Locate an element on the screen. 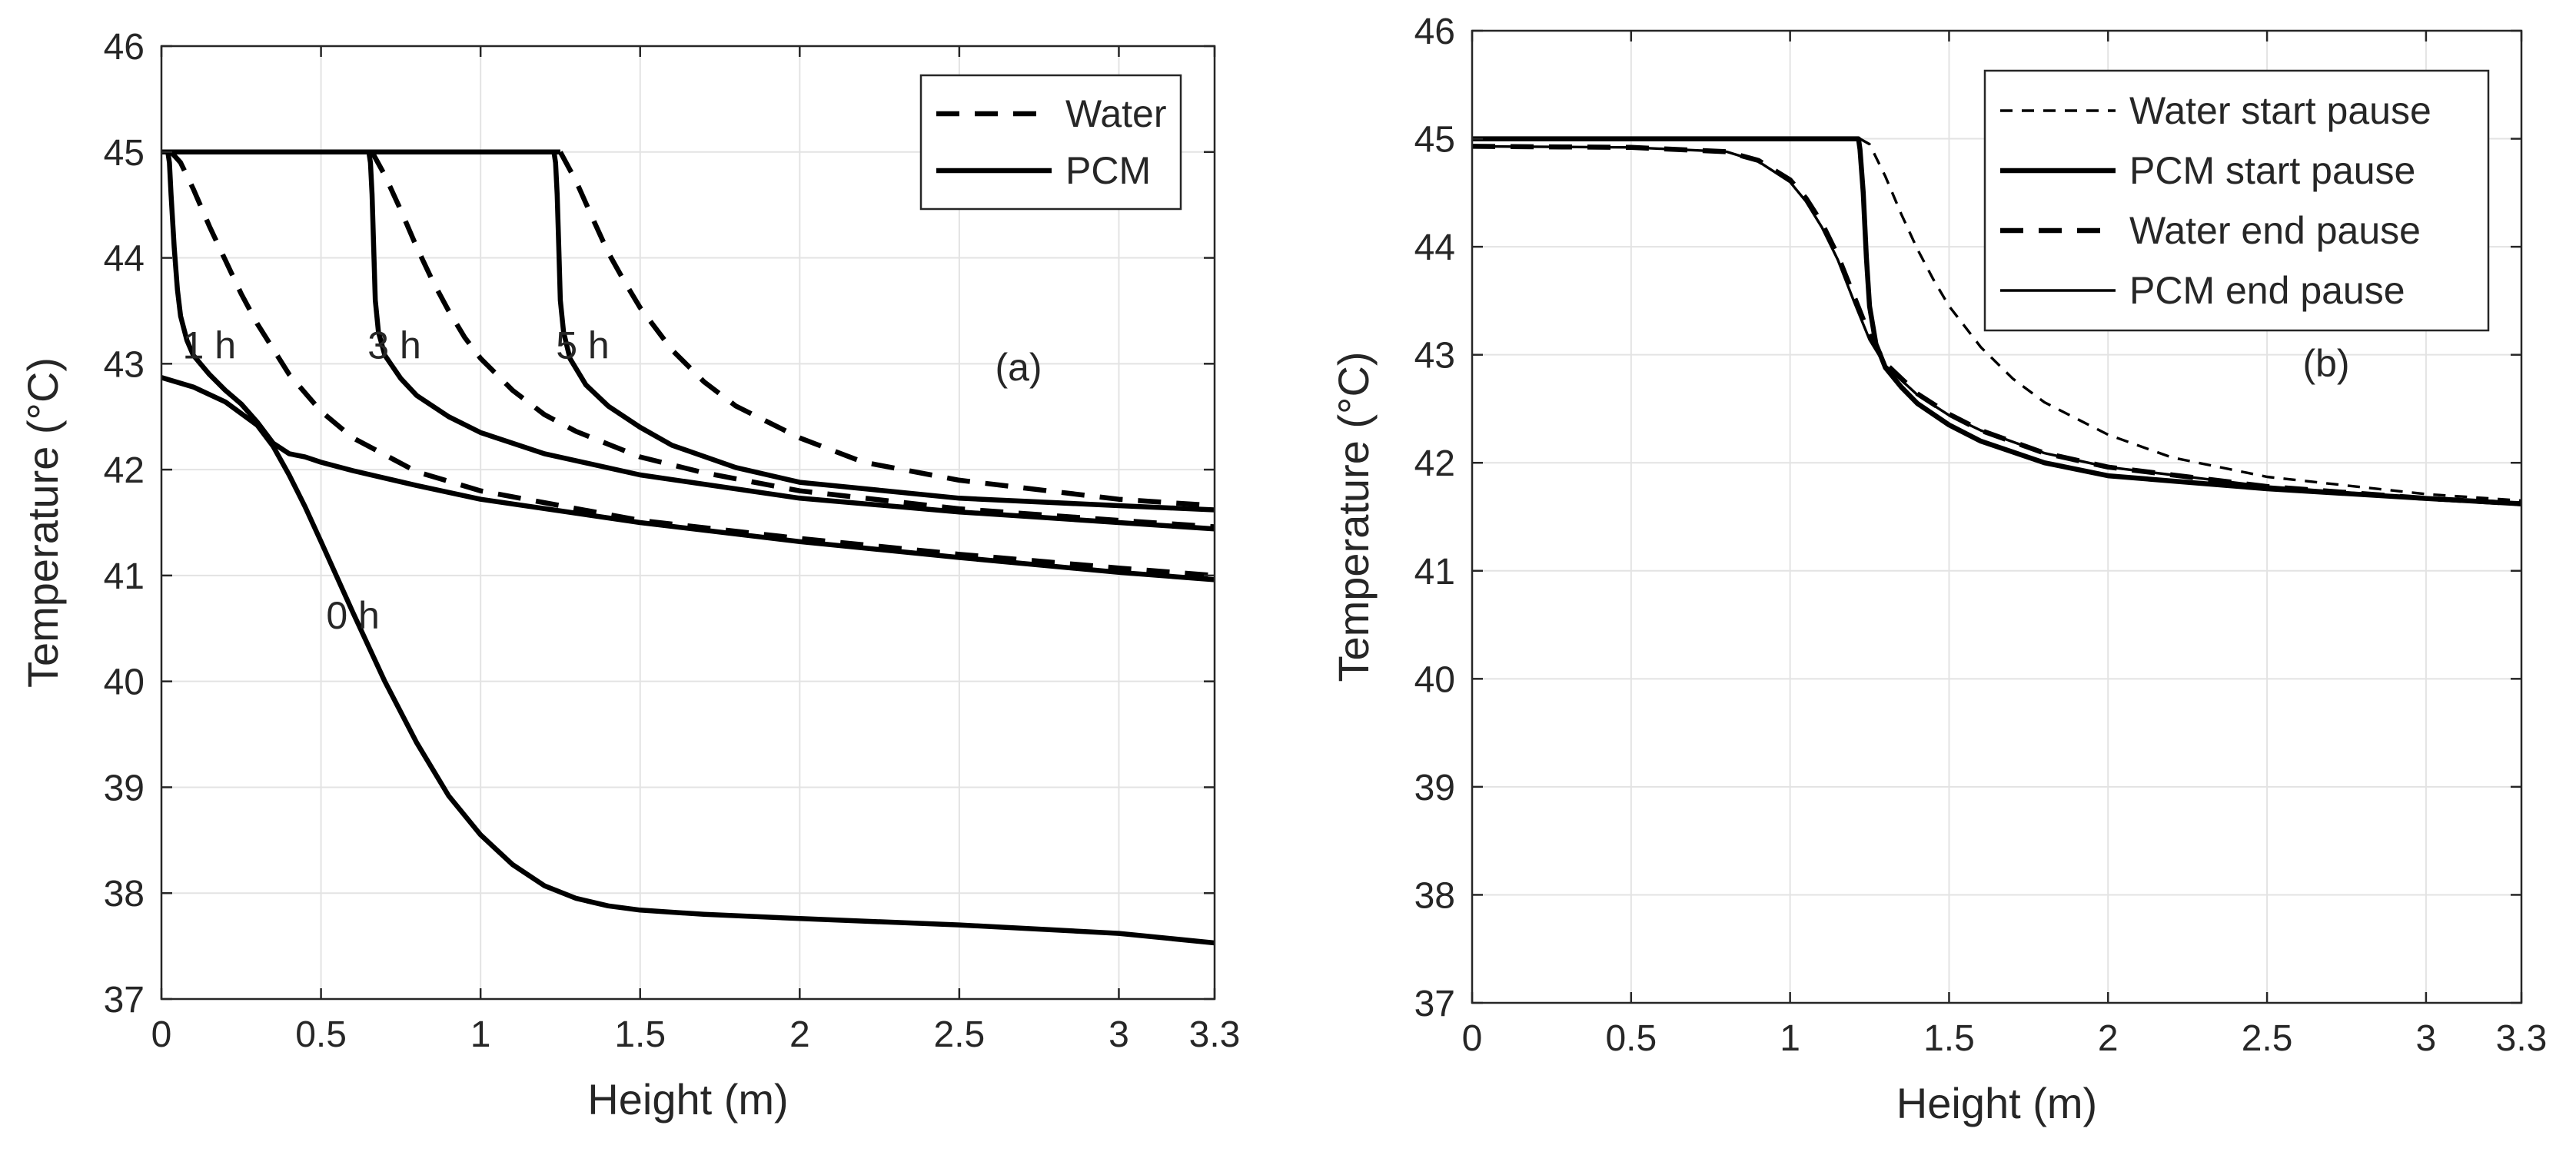 The width and height of the screenshot is (2576, 1165). legend-panel-a: Water PCM is located at coordinates (1050, 142).